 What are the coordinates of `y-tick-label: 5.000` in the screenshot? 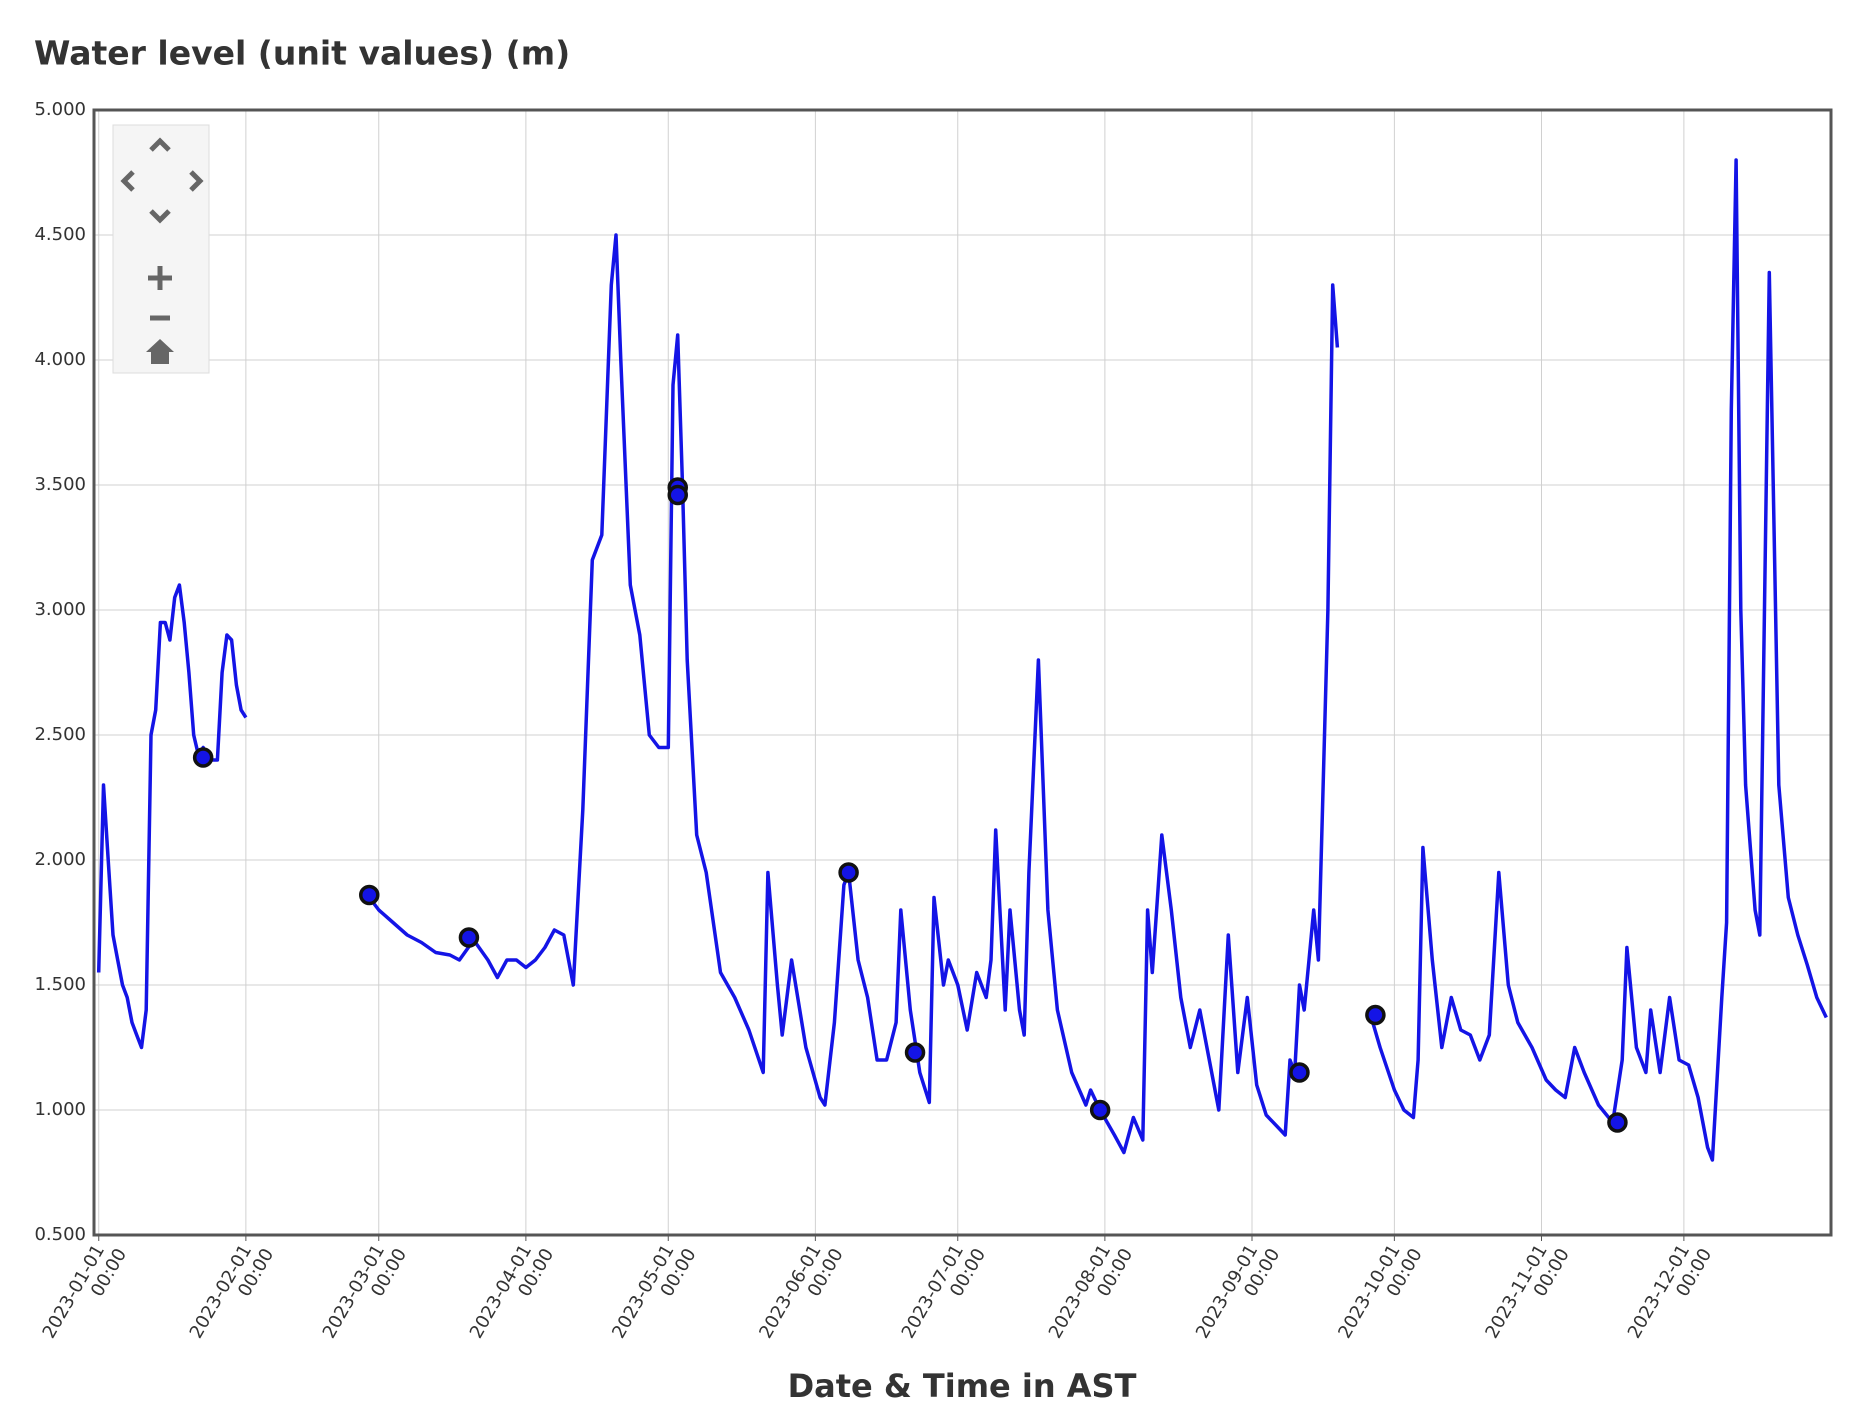 It's located at (60, 109).